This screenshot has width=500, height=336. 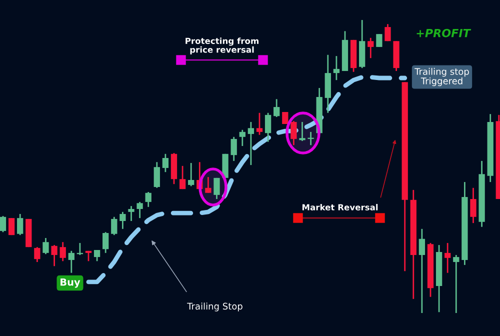 I want to click on annotation: Market Reversal, so click(x=340, y=207).